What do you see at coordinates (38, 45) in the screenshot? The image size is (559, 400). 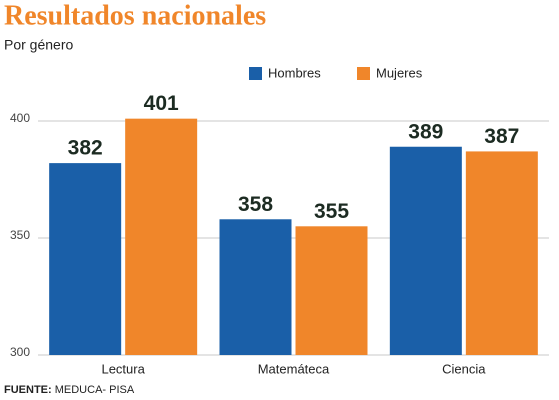 I see `chart-subtitle: Por género` at bounding box center [38, 45].